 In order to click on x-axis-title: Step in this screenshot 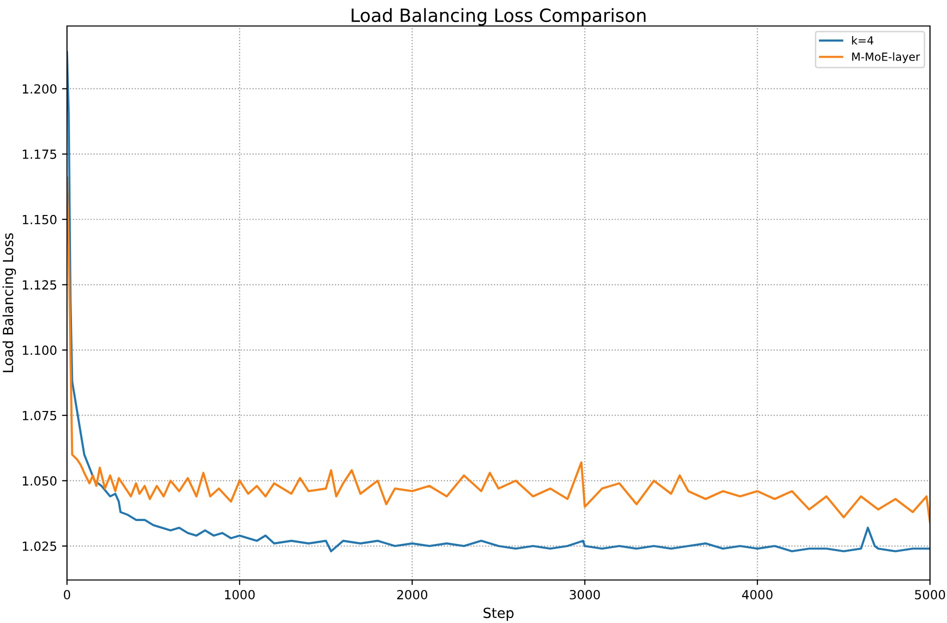, I will do `click(499, 614)`.